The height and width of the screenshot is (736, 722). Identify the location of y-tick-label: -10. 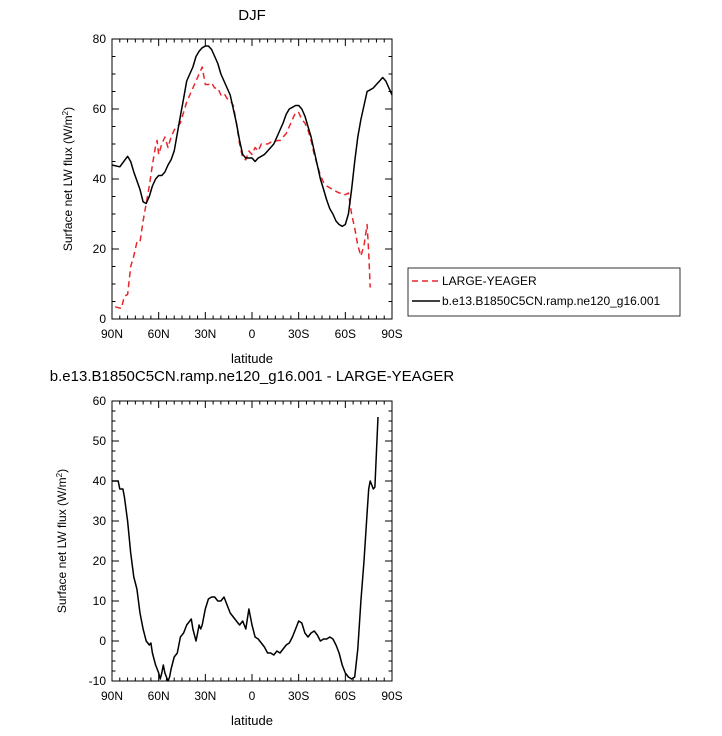
(98, 681).